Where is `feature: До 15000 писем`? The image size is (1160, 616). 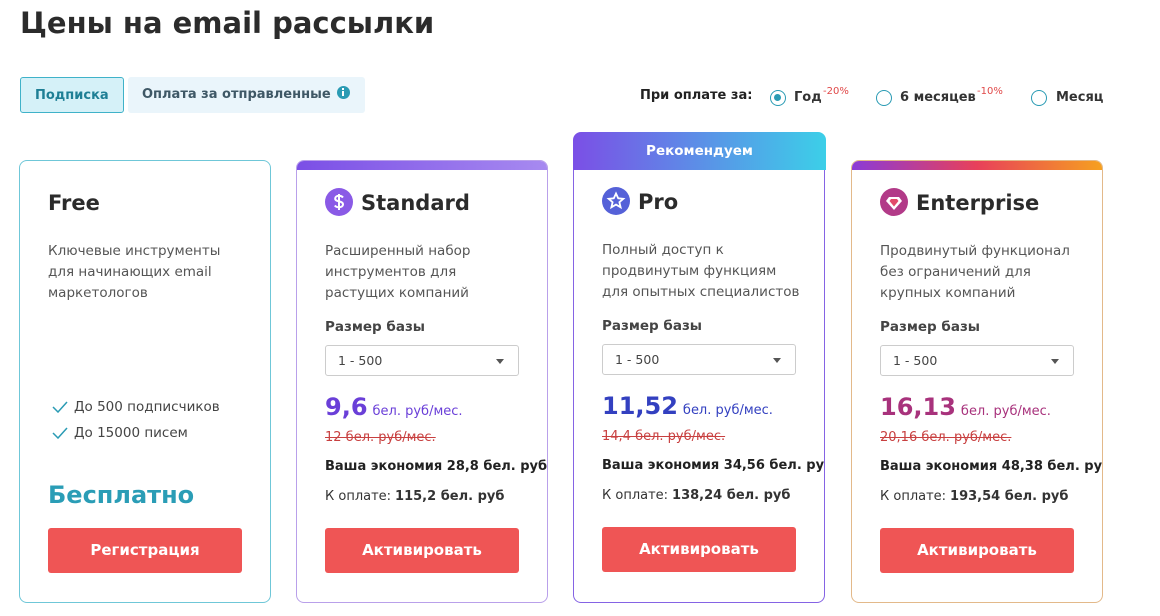
feature: До 15000 писем is located at coordinates (120, 433).